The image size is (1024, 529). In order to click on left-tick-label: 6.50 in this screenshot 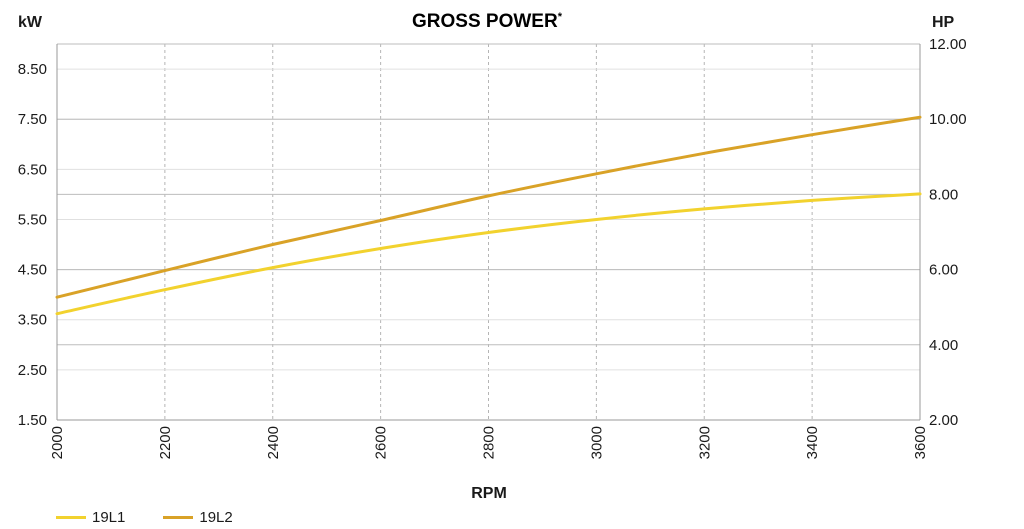, I will do `click(32, 169)`.